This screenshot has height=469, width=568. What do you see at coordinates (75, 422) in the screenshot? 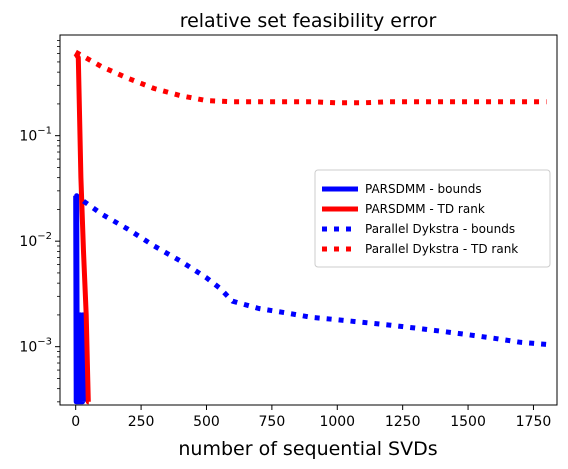
I see `x-tick-label: 0` at bounding box center [75, 422].